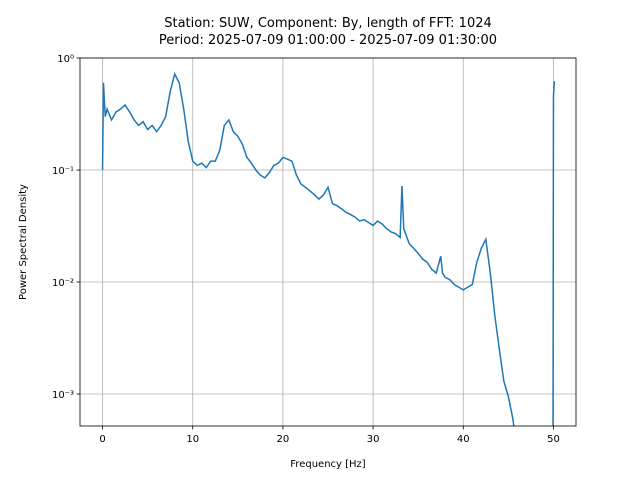  Describe the element at coordinates (23, 242) in the screenshot. I see `y-axis-label: Power Spectral Density` at that location.